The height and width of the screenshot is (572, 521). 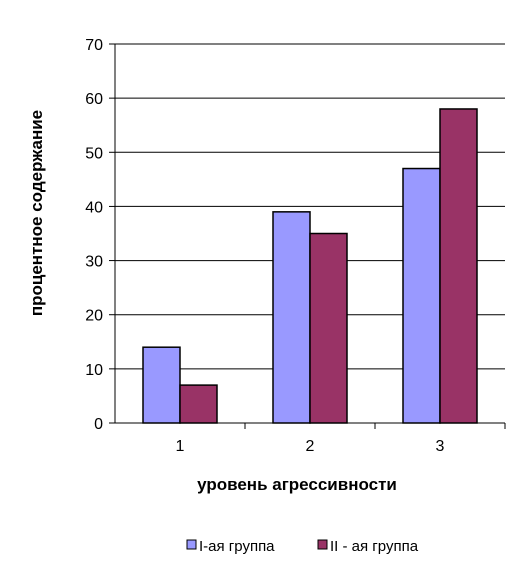 What do you see at coordinates (297, 484) in the screenshot?
I see `x-axis-title: уровень агрессивности` at bounding box center [297, 484].